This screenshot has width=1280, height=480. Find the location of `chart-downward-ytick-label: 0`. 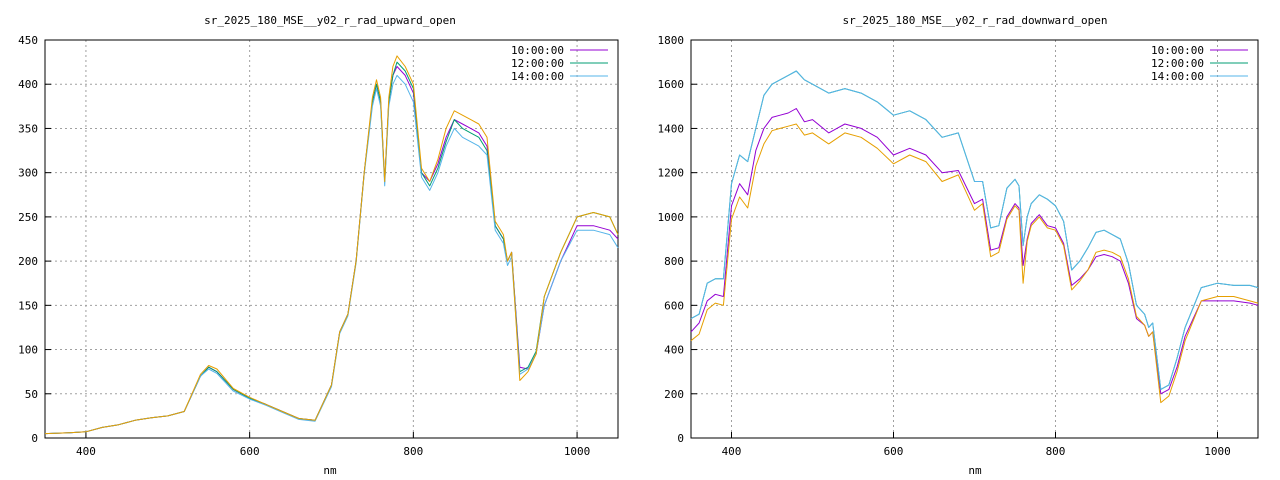

chart-downward-ytick-label: 0 is located at coordinates (680, 438).